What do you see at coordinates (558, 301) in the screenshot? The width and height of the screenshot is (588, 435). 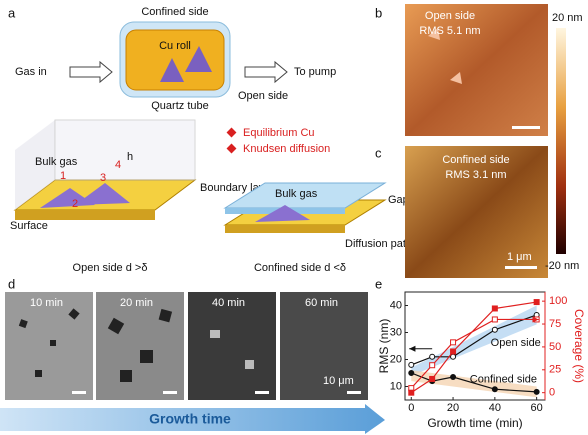 I see `y2-tick-label: 100` at bounding box center [558, 301].